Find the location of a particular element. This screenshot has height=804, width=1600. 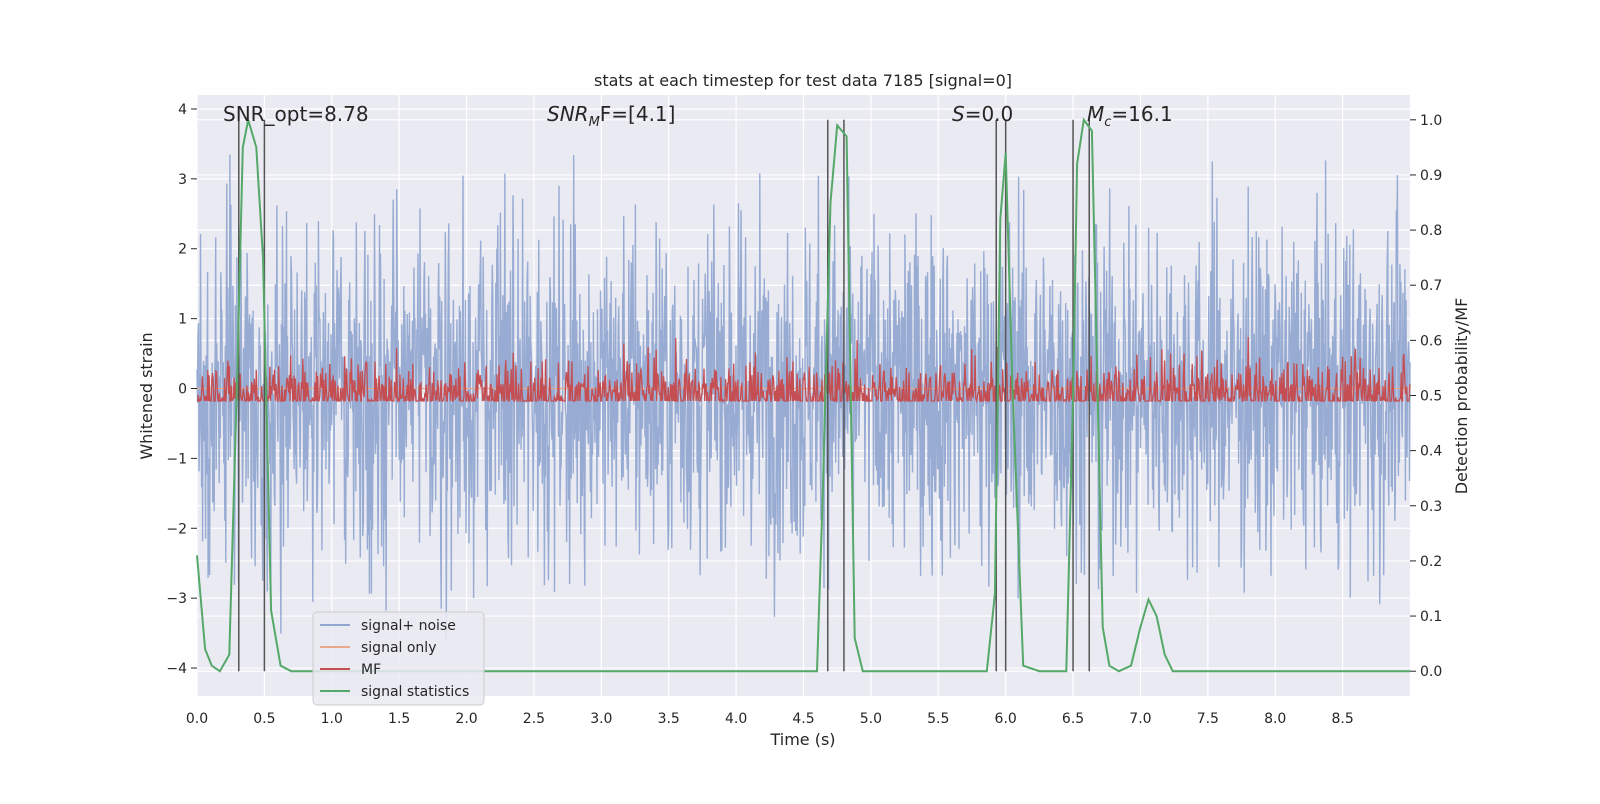

annotation-snr-opt: SNR_opt=8.78 is located at coordinates (296, 114).